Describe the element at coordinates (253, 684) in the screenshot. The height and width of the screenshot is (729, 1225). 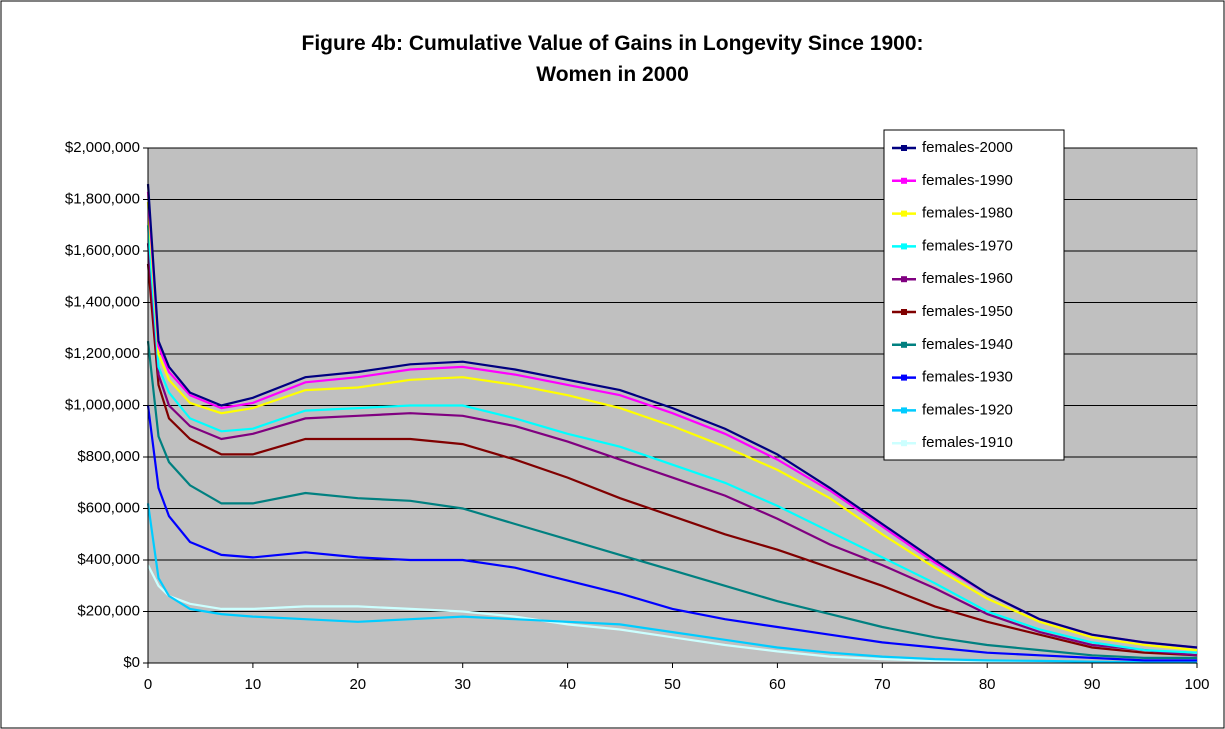
I see `x-tick-label: 10` at that location.